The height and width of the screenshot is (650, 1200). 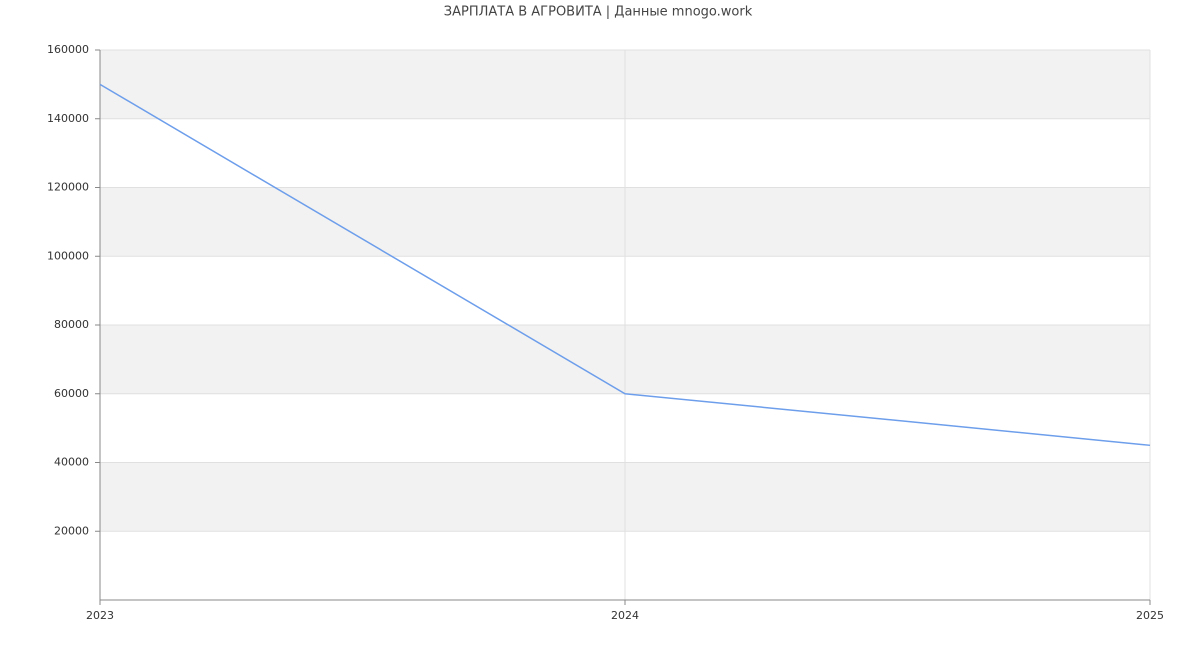 I want to click on y-tick-label: 100000, so click(x=68, y=255).